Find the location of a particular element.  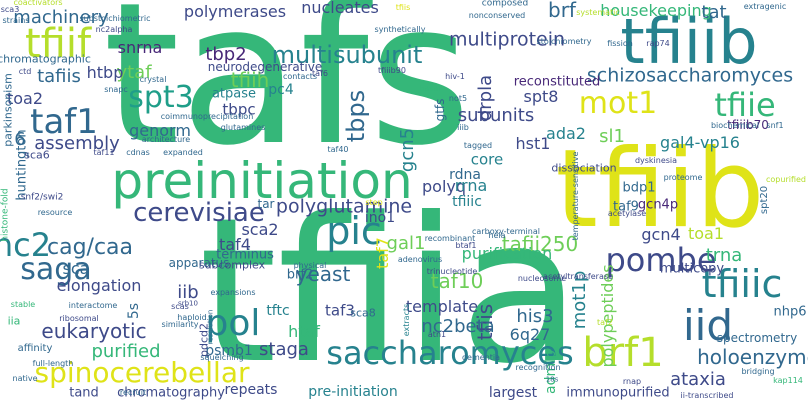

cloud-word: sca6 is located at coordinates (37, 155).